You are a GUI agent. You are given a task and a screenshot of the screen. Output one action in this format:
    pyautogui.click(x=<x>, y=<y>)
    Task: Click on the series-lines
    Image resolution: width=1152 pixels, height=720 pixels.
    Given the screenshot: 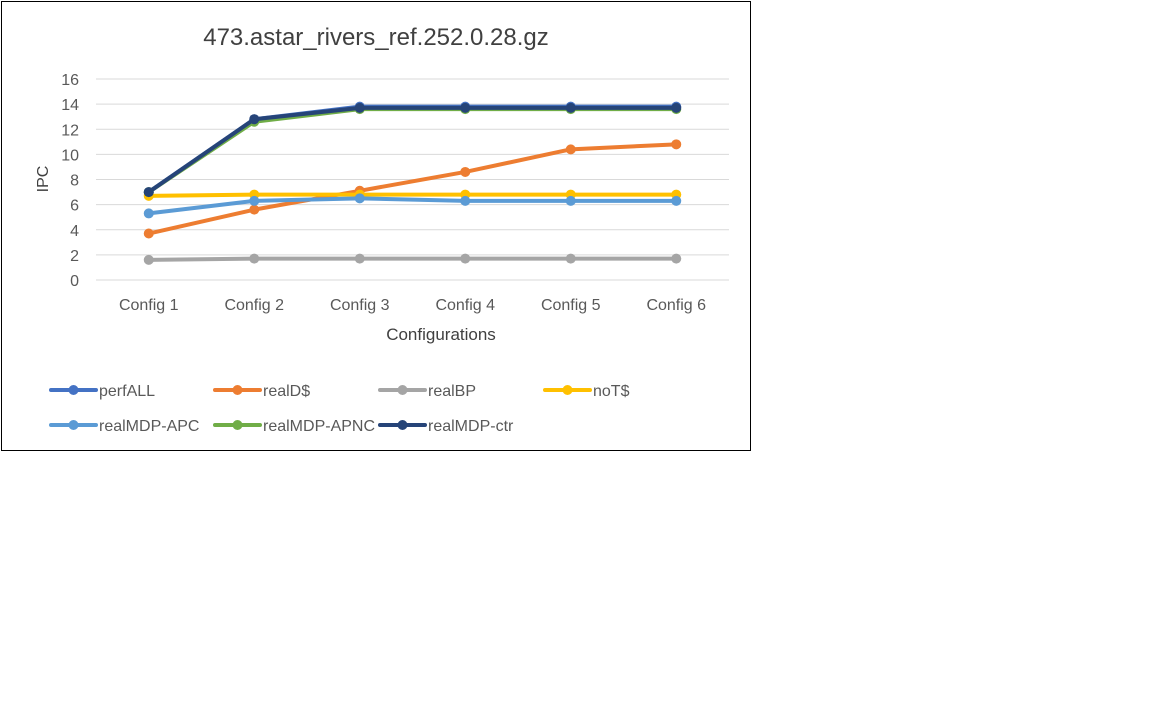 What is the action you would take?
    pyautogui.click(x=412, y=183)
    